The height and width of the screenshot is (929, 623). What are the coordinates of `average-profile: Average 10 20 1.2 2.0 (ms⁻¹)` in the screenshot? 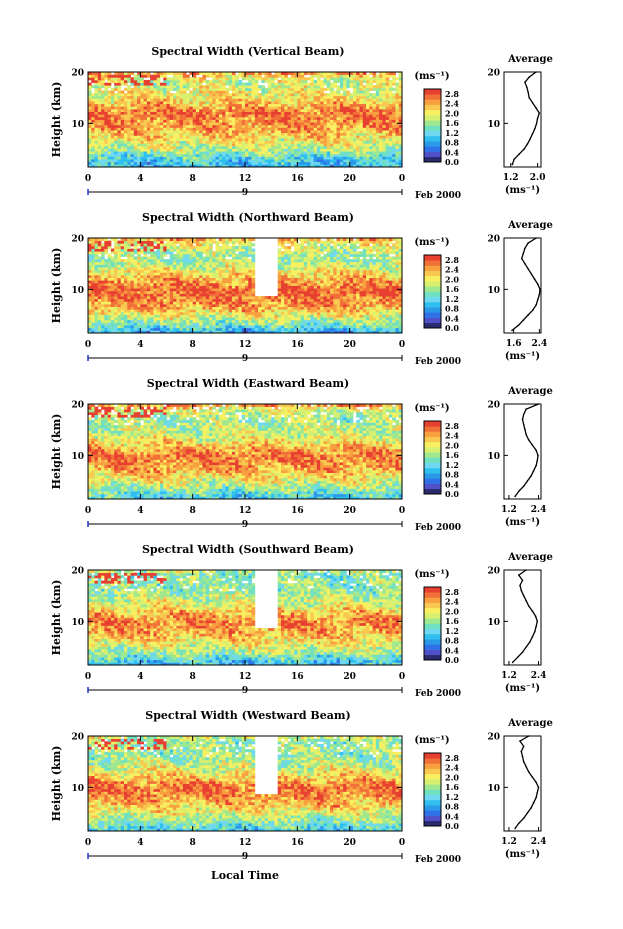 It's located at (519, 125).